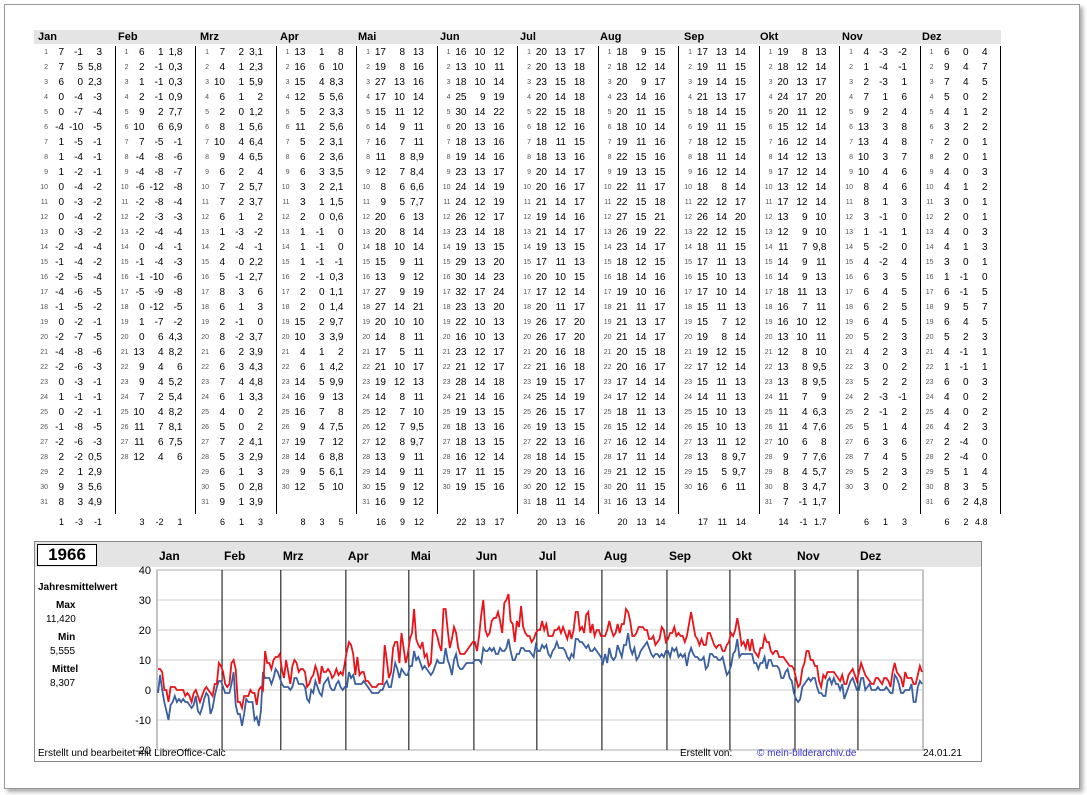 Image resolution: width=1087 pixels, height=795 pixels. I want to click on day-mean: 6,1, so click(336, 472).